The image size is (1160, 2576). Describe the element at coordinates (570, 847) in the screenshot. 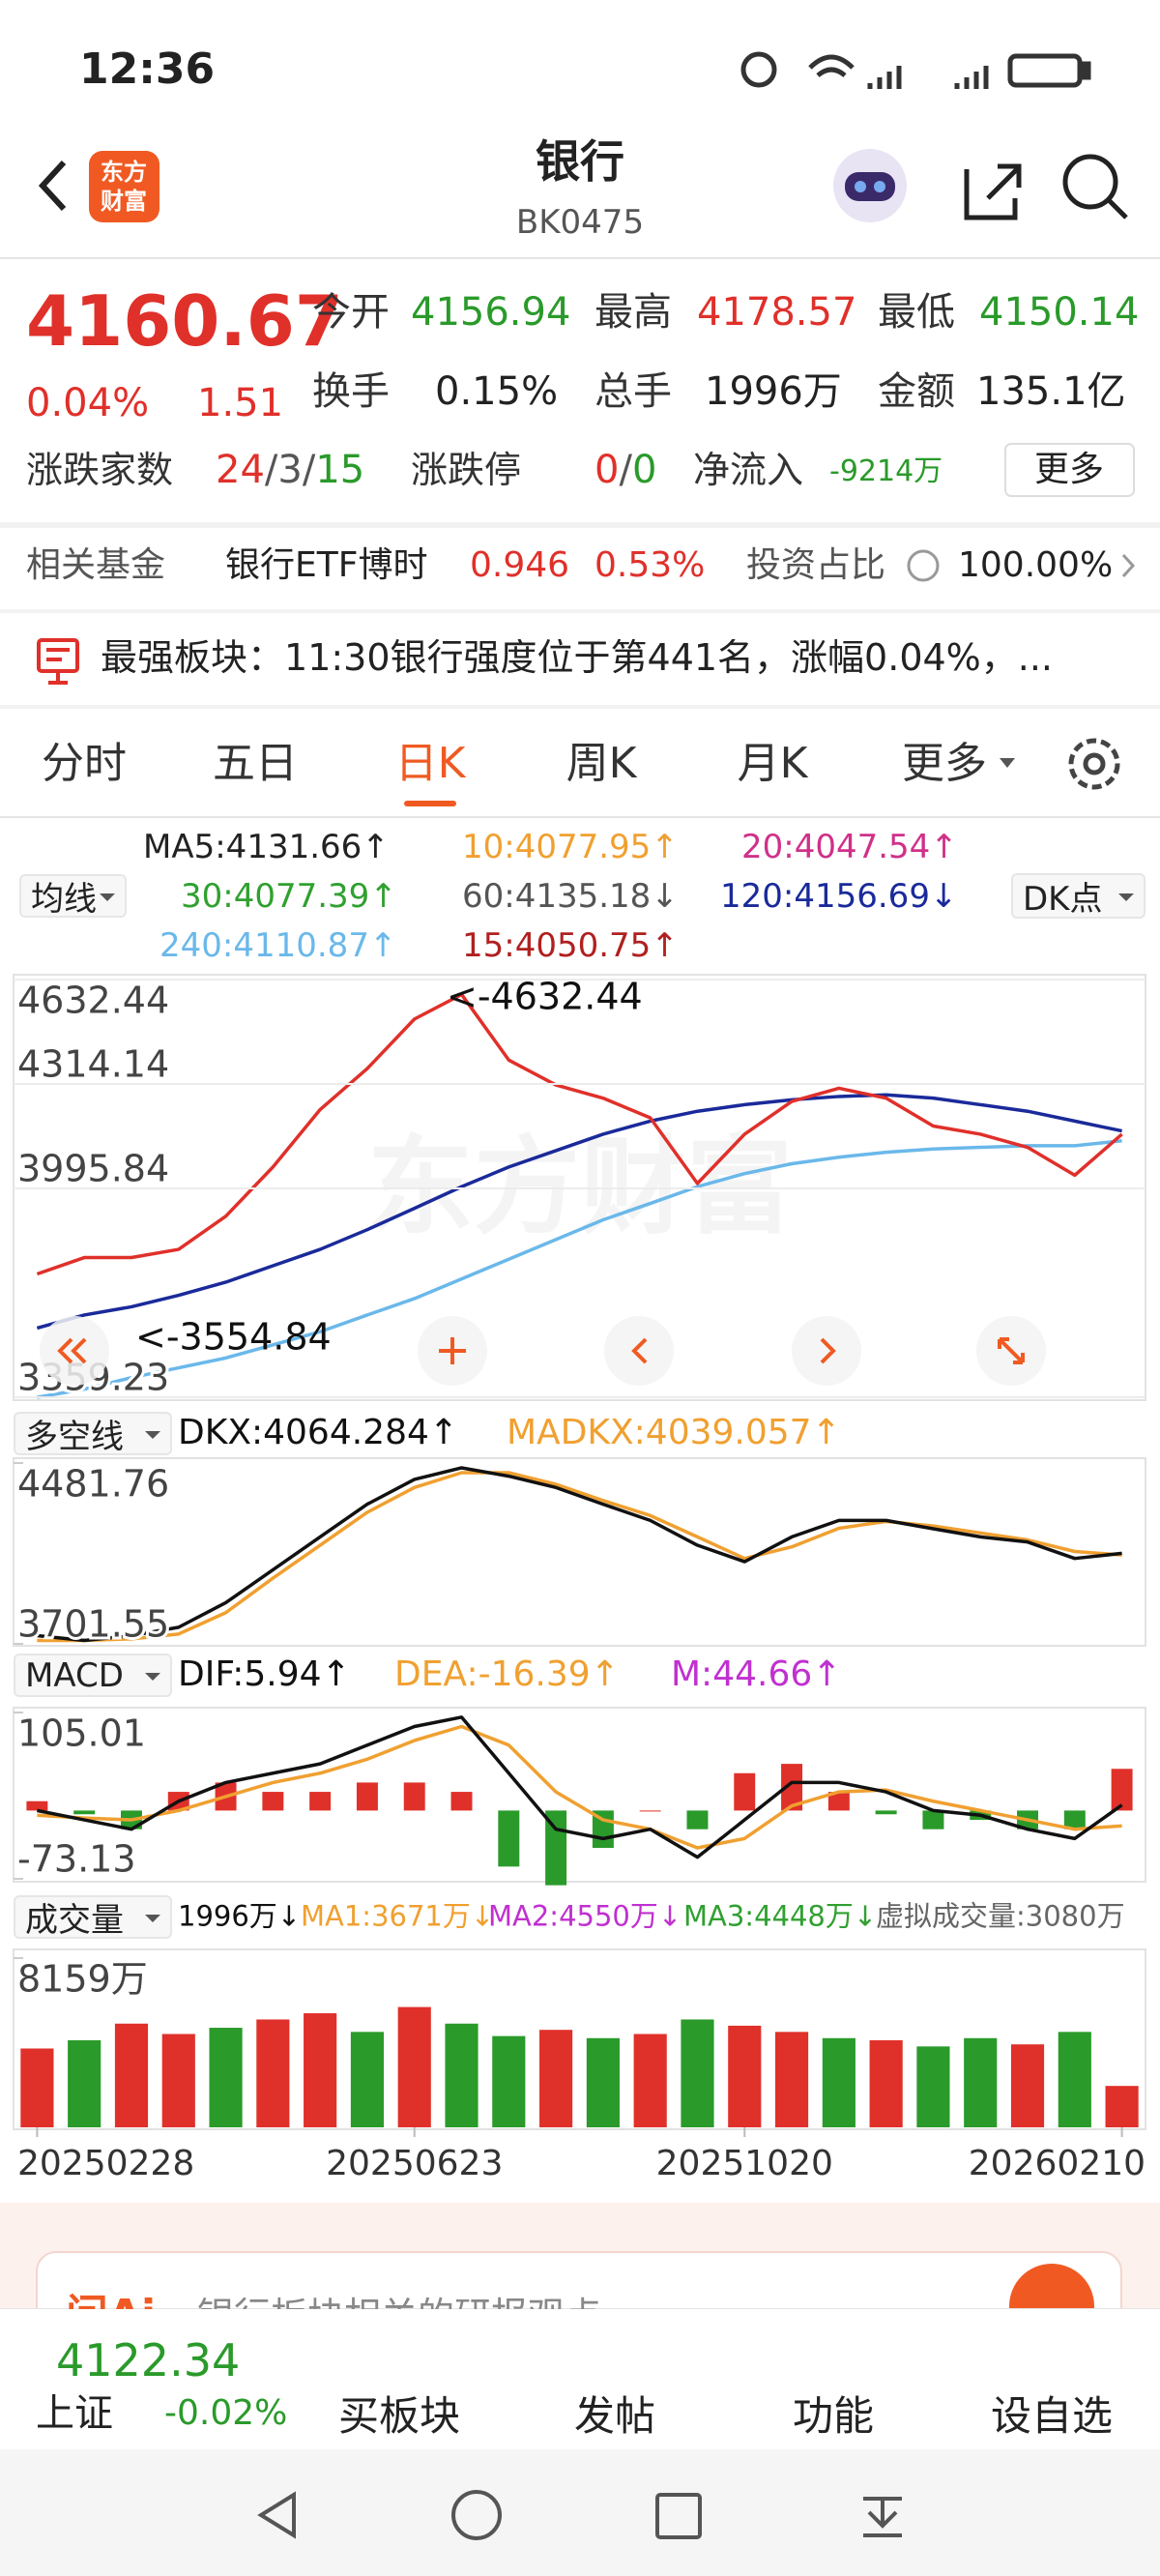

I see `ma-legend-item: 10:4077.95↑` at that location.